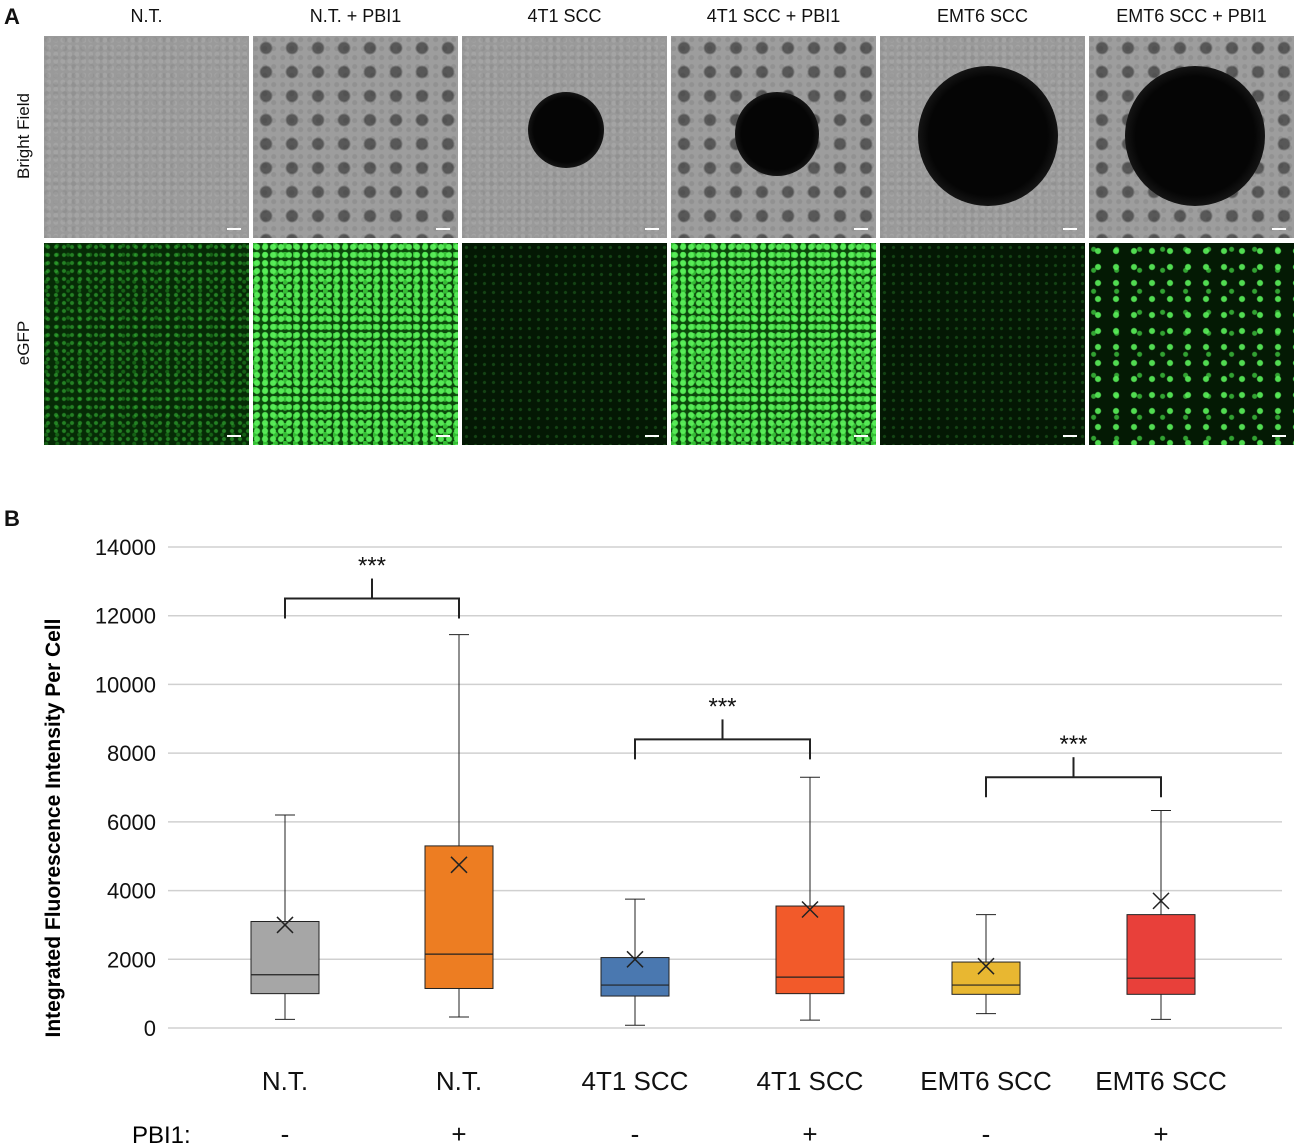 The width and height of the screenshot is (1295, 1146). What do you see at coordinates (355, 137) in the screenshot?
I see `bright-field-image-nt-pbi1` at bounding box center [355, 137].